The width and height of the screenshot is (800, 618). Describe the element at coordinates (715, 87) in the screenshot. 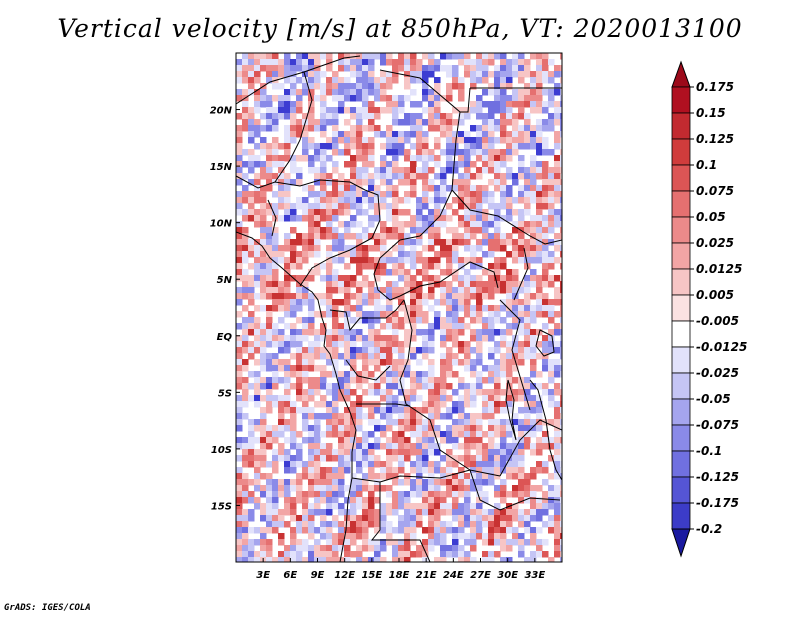

I see `colorbar-label: 0.175` at that location.